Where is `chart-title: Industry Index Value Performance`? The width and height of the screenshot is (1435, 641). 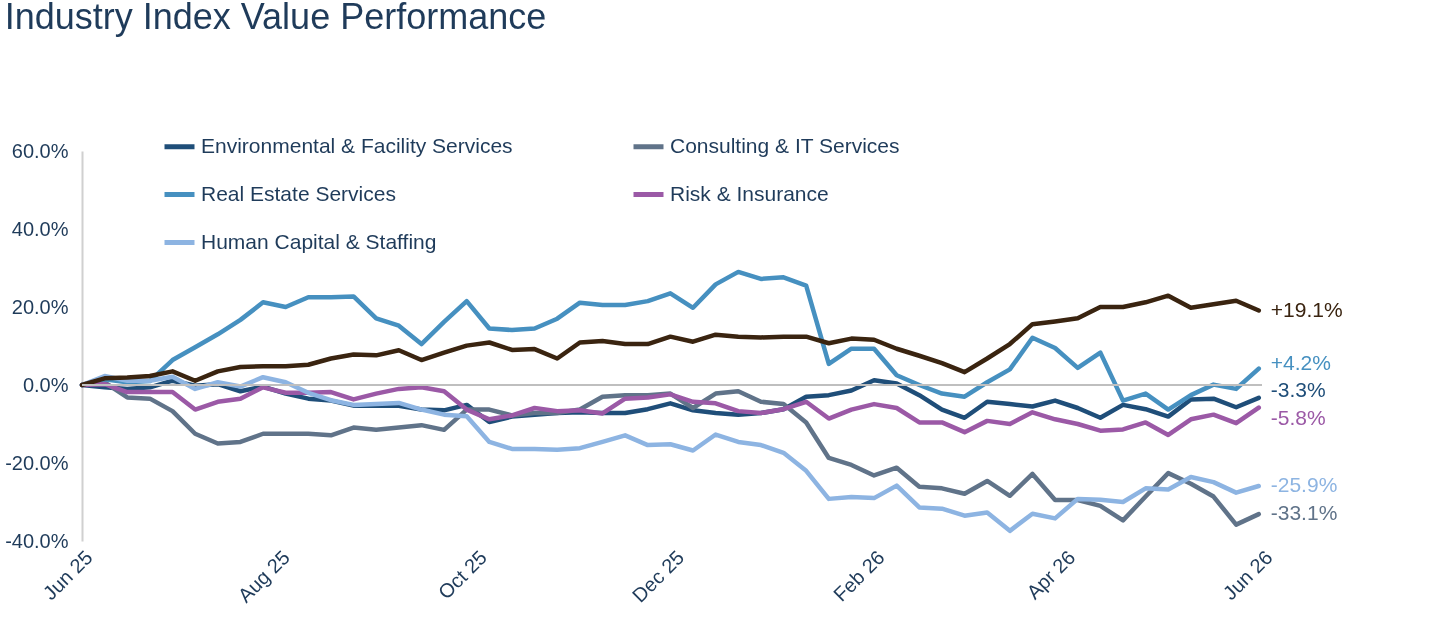
chart-title: Industry Index Value Performance is located at coordinates (275, 18).